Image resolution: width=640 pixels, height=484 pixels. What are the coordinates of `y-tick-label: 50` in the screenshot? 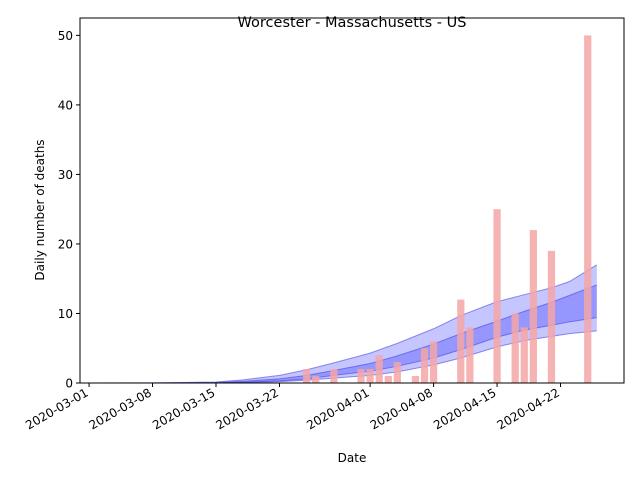 It's located at (65, 36).